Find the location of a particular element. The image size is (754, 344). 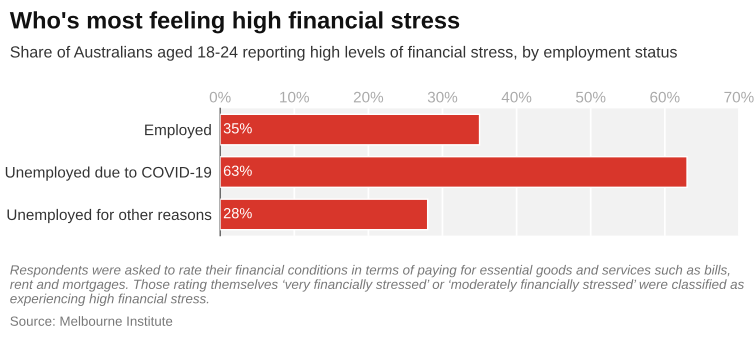

x-tick-label: 20% is located at coordinates (369, 97).